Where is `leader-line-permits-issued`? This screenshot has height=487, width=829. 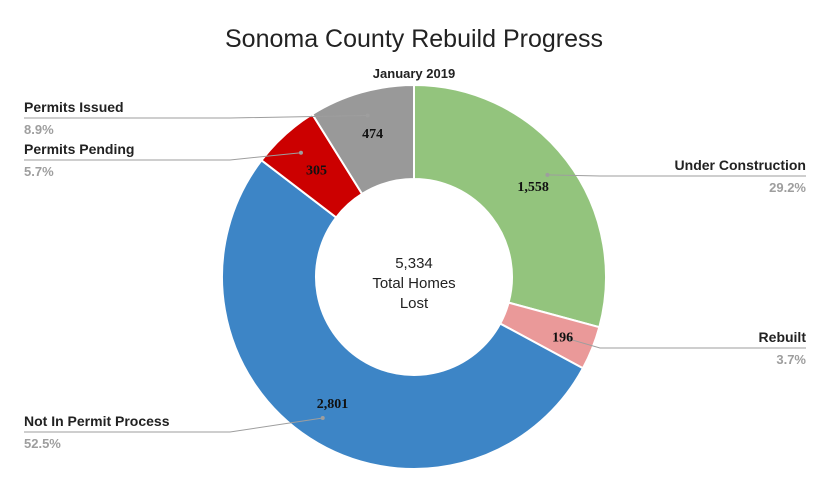 leader-line-permits-issued is located at coordinates (196, 117).